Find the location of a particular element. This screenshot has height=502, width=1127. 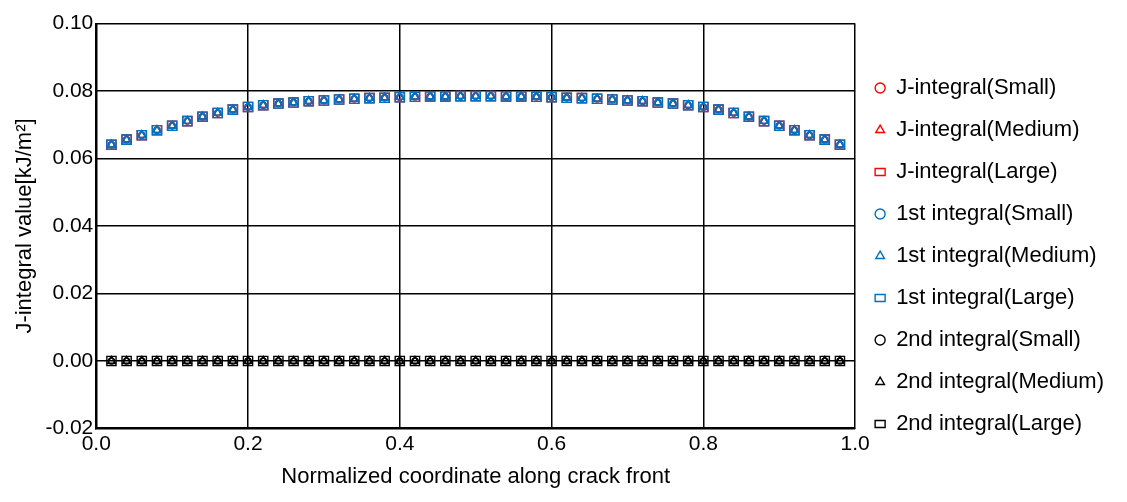

legend-label: 1st integral(Medium) is located at coordinates (996, 255).